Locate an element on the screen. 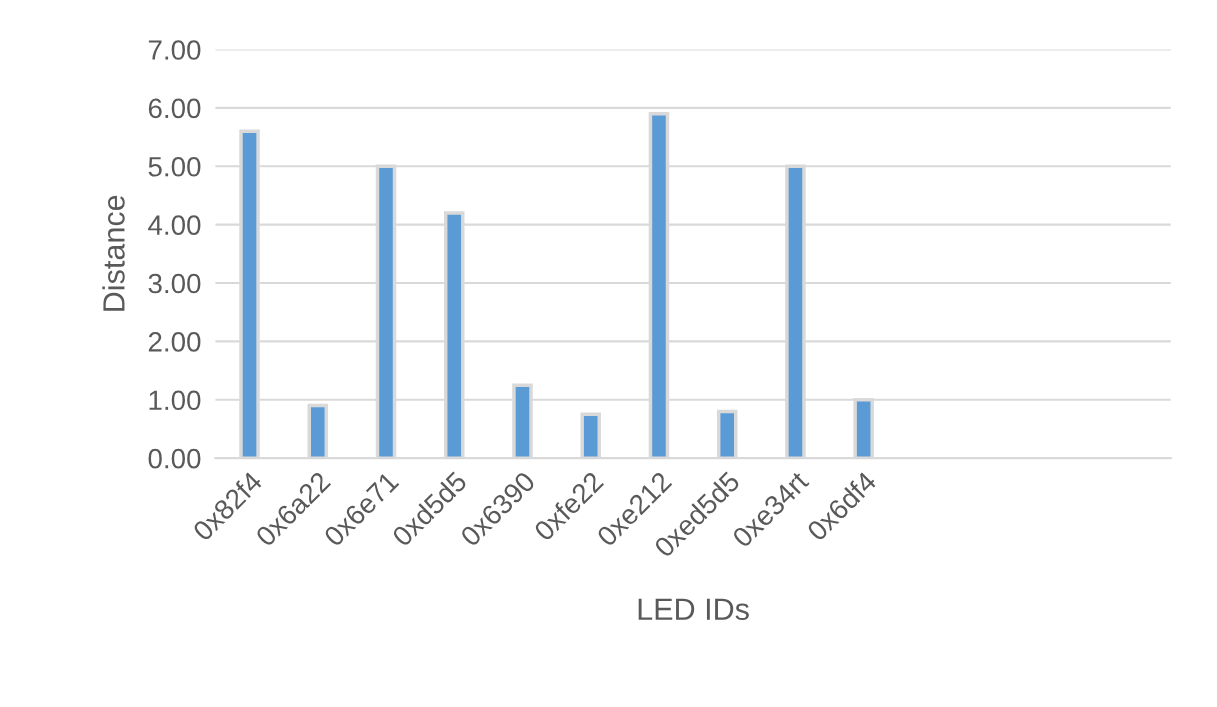  y-tick-label: 7.00 is located at coordinates (174, 50).